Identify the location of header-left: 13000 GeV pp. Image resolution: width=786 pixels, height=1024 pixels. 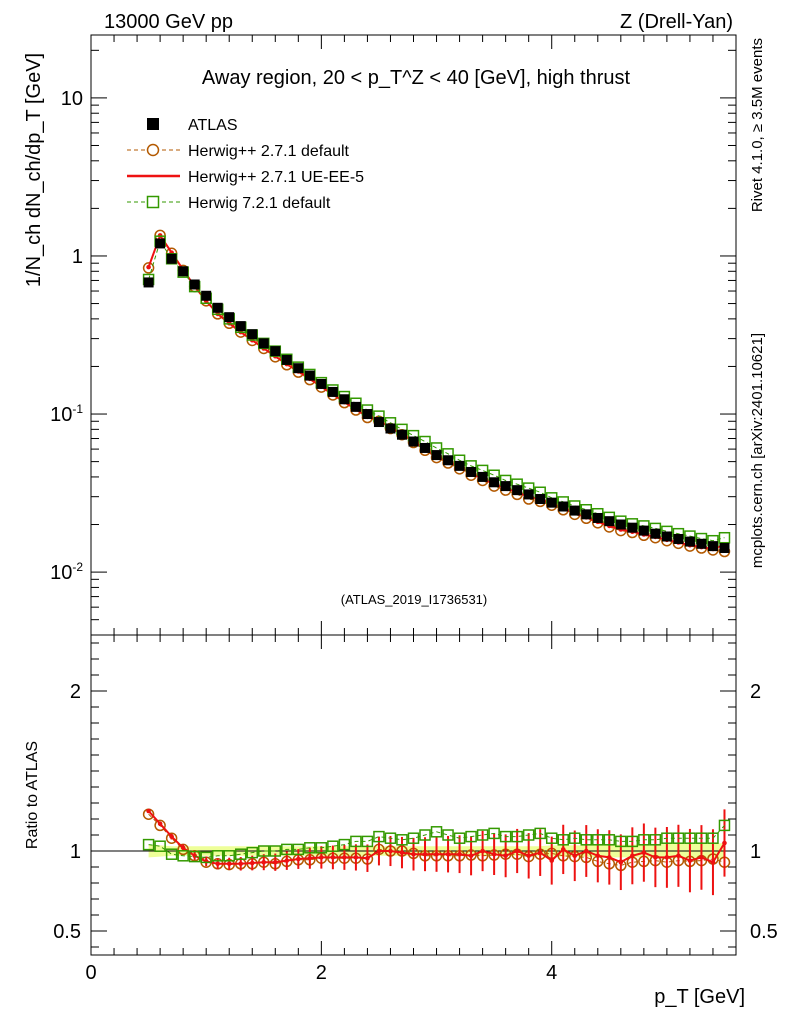
(168, 22).